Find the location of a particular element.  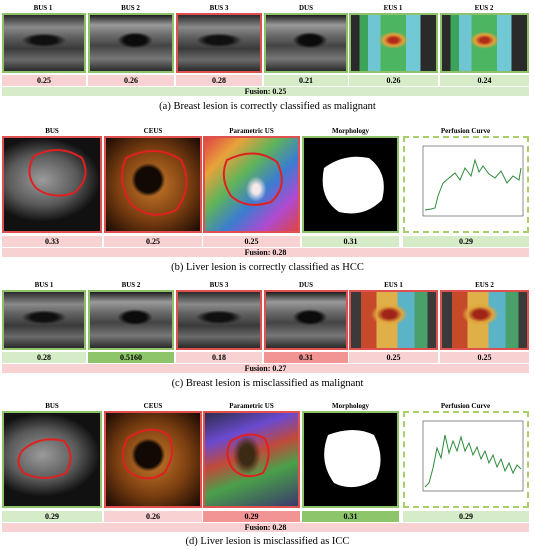

score-bus1: 0.25 is located at coordinates (44, 80).